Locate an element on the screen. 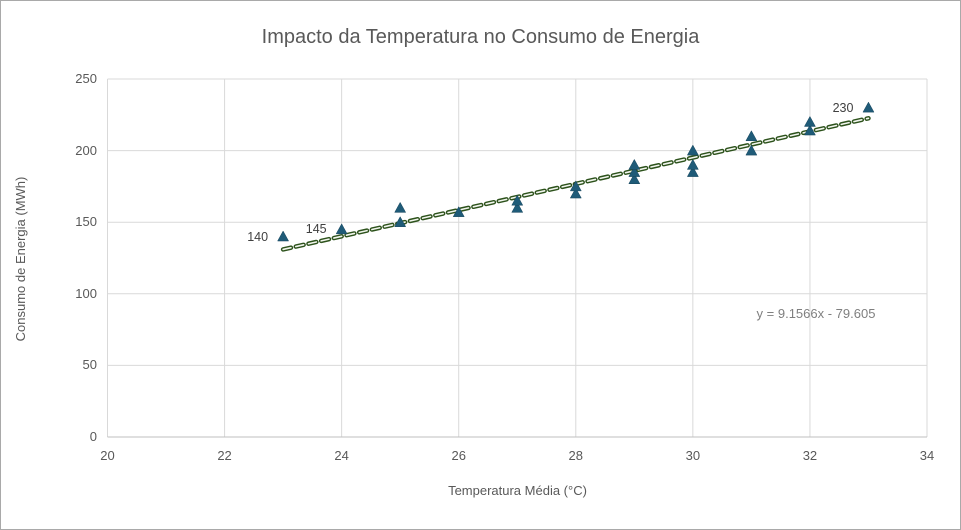 Image resolution: width=961 pixels, height=530 pixels. x-tick-label: 24 is located at coordinates (341, 455).